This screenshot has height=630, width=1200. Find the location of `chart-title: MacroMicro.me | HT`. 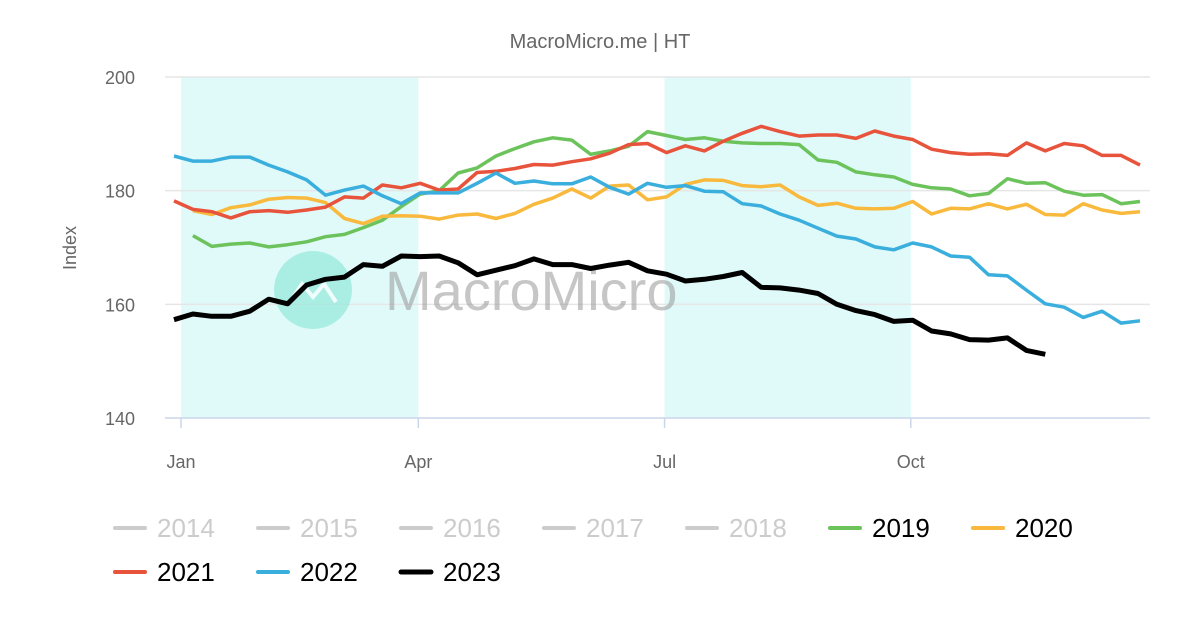

chart-title: MacroMicro.me | HT is located at coordinates (600, 42).